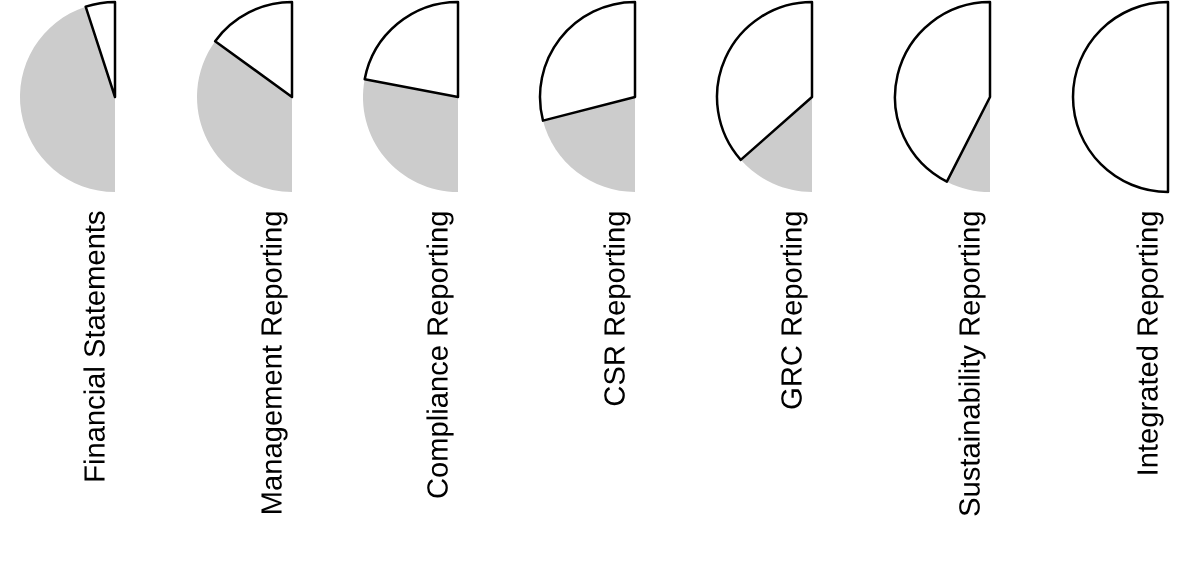 Image resolution: width=1184 pixels, height=569 pixels. Describe the element at coordinates (94, 346) in the screenshot. I see `text: Financial Statements` at that location.